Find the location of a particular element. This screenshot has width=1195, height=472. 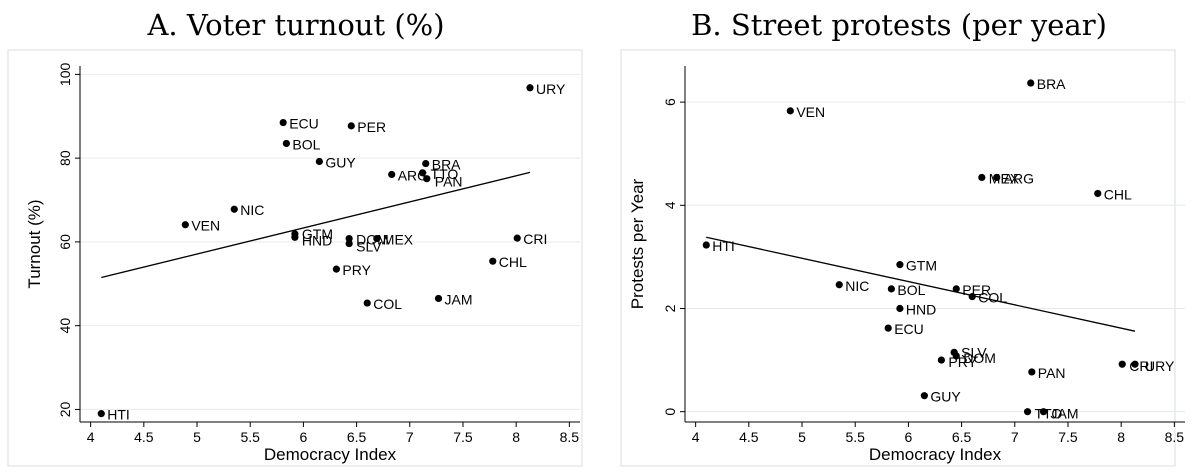

point-label: GTM is located at coordinates (921, 266).